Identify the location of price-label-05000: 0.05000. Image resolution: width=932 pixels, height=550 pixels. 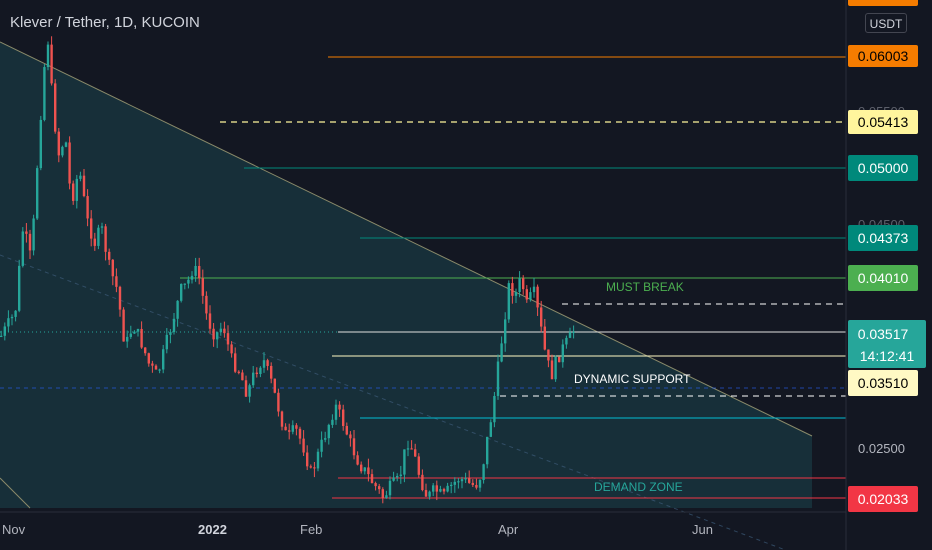
(883, 168).